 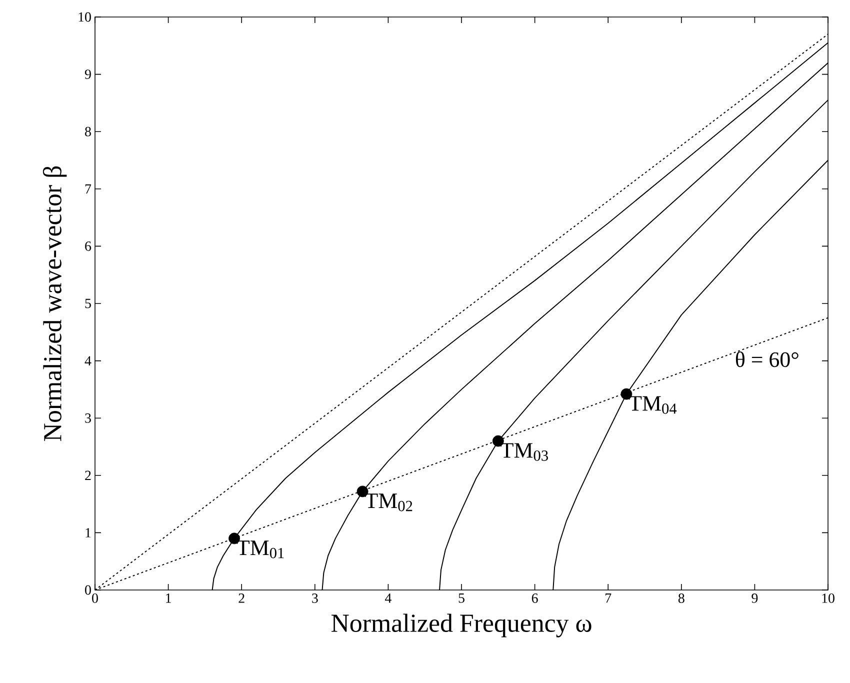 I want to click on y-tick-label: 2, so click(x=88, y=475).